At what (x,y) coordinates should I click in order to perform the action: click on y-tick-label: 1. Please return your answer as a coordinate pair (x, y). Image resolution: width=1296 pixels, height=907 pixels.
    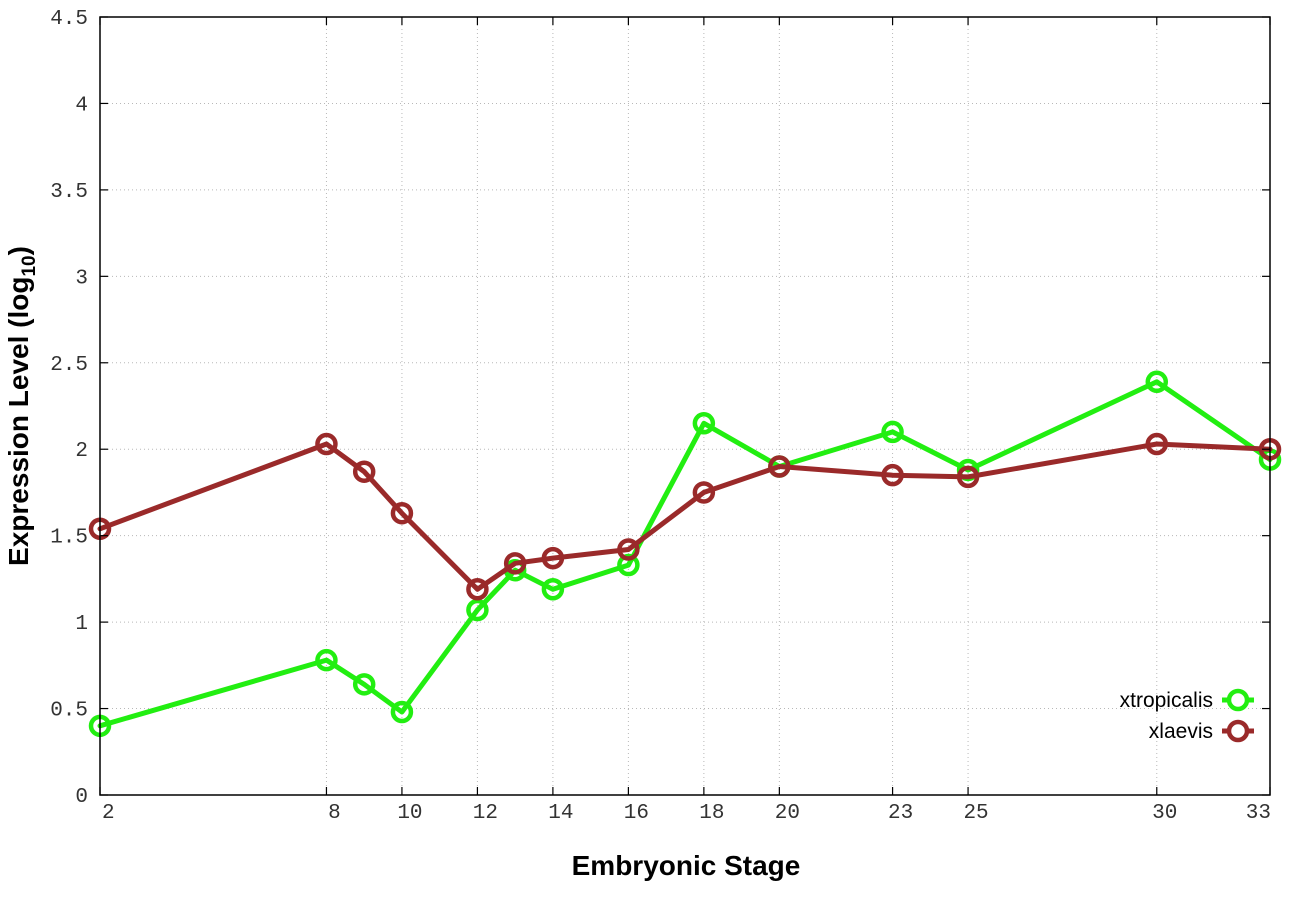
    Looking at the image, I should click on (81, 624).